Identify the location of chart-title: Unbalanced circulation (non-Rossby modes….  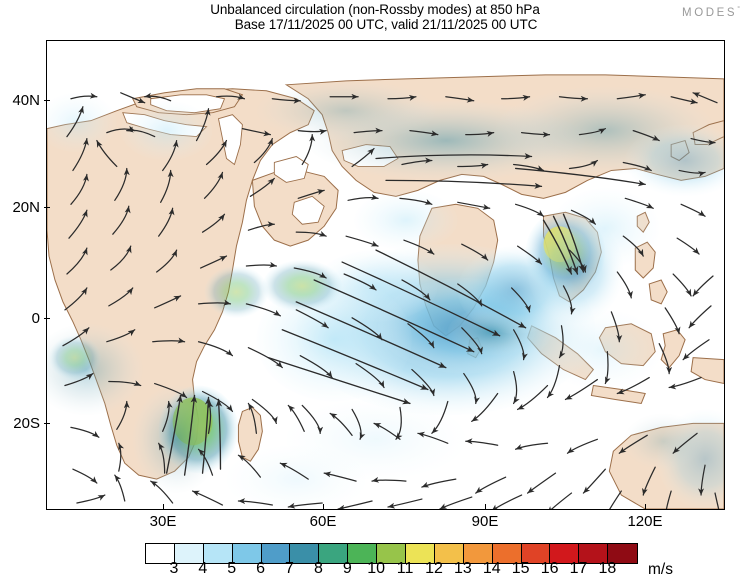
(375, 9).